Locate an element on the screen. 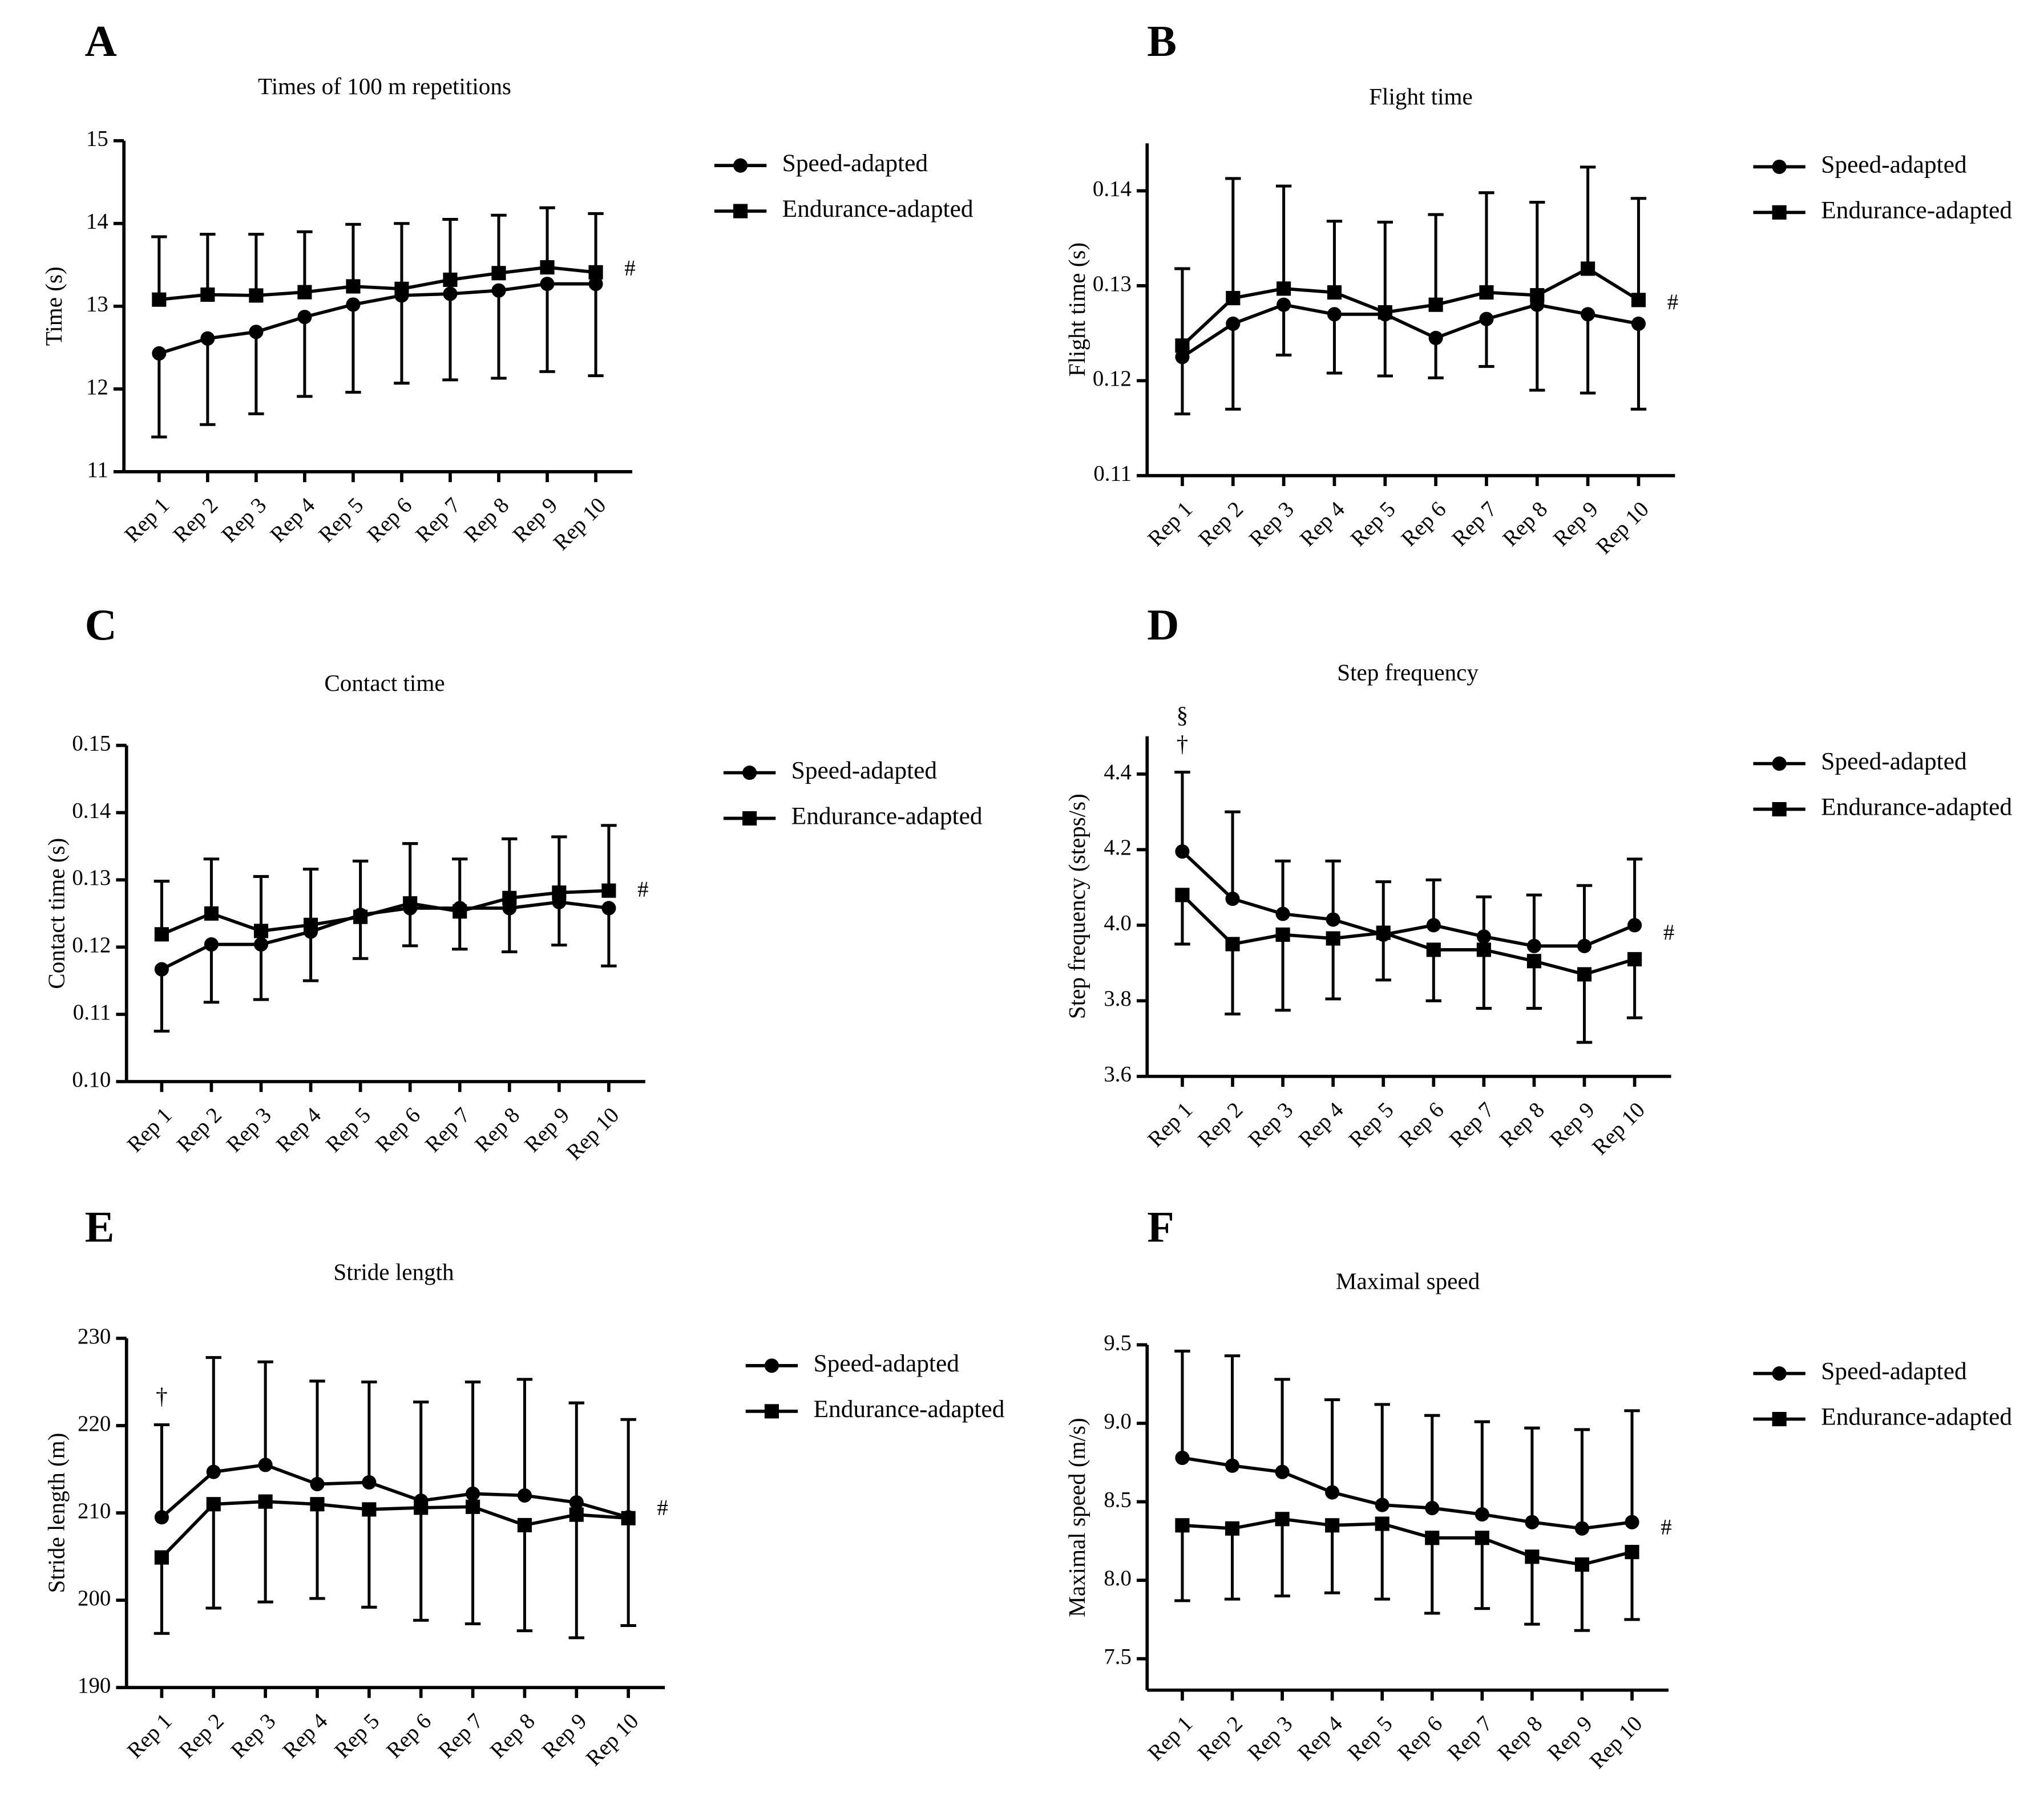 This screenshot has width=2044, height=1797. significance-mark: † is located at coordinates (162, 1396).